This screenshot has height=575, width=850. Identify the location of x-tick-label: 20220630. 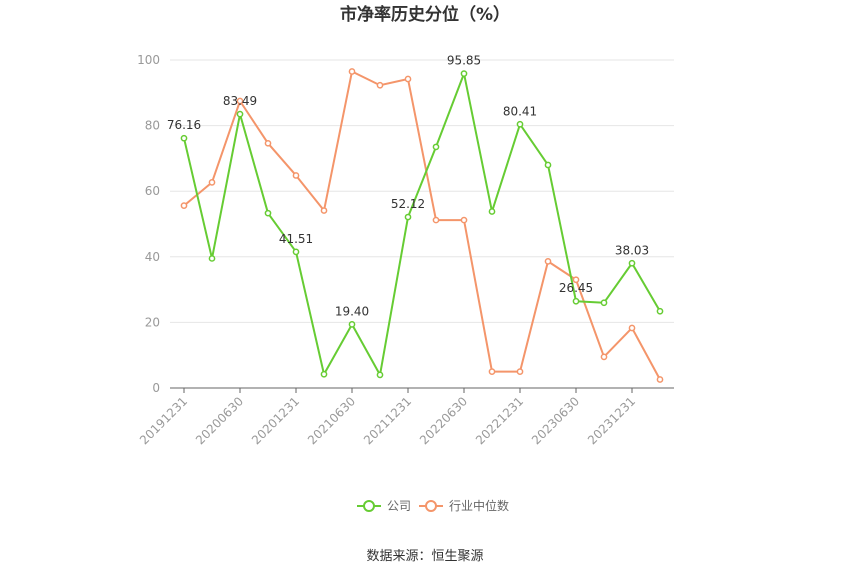
(443, 420).